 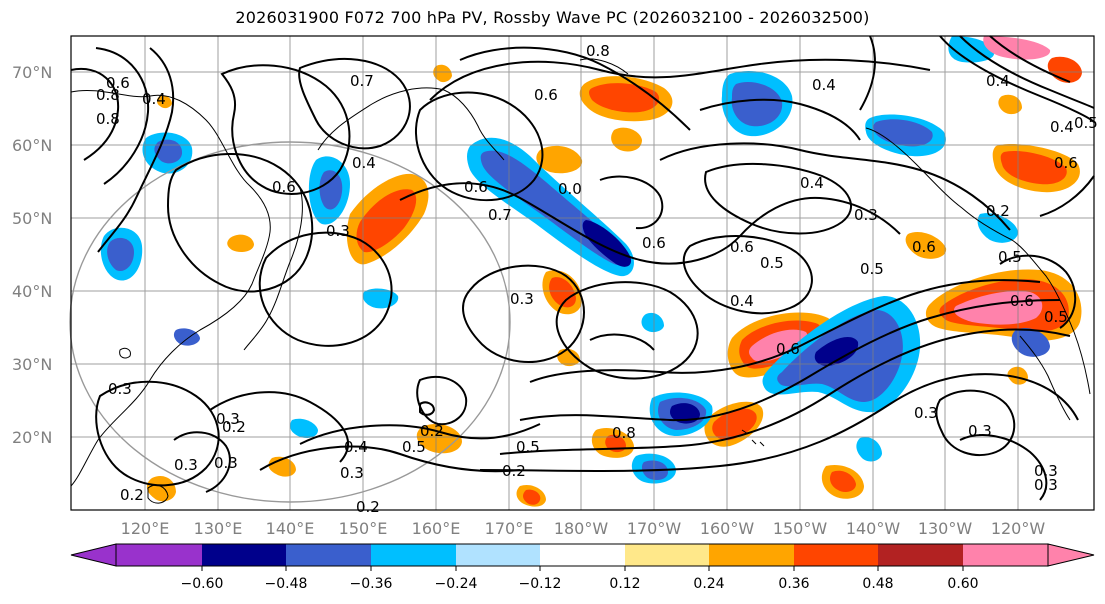 What do you see at coordinates (436, 528) in the screenshot?
I see `longitude-label: 160°E` at bounding box center [436, 528].